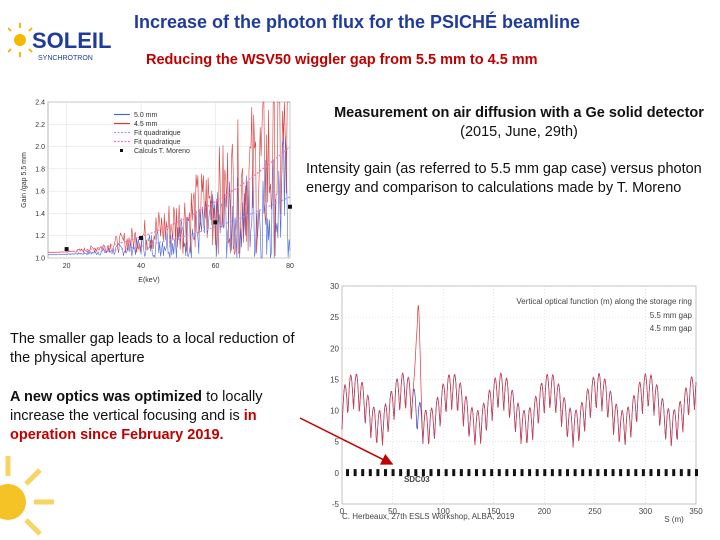  Describe the element at coordinates (696, 511) in the screenshot. I see `x-tick-label: 350` at that location.